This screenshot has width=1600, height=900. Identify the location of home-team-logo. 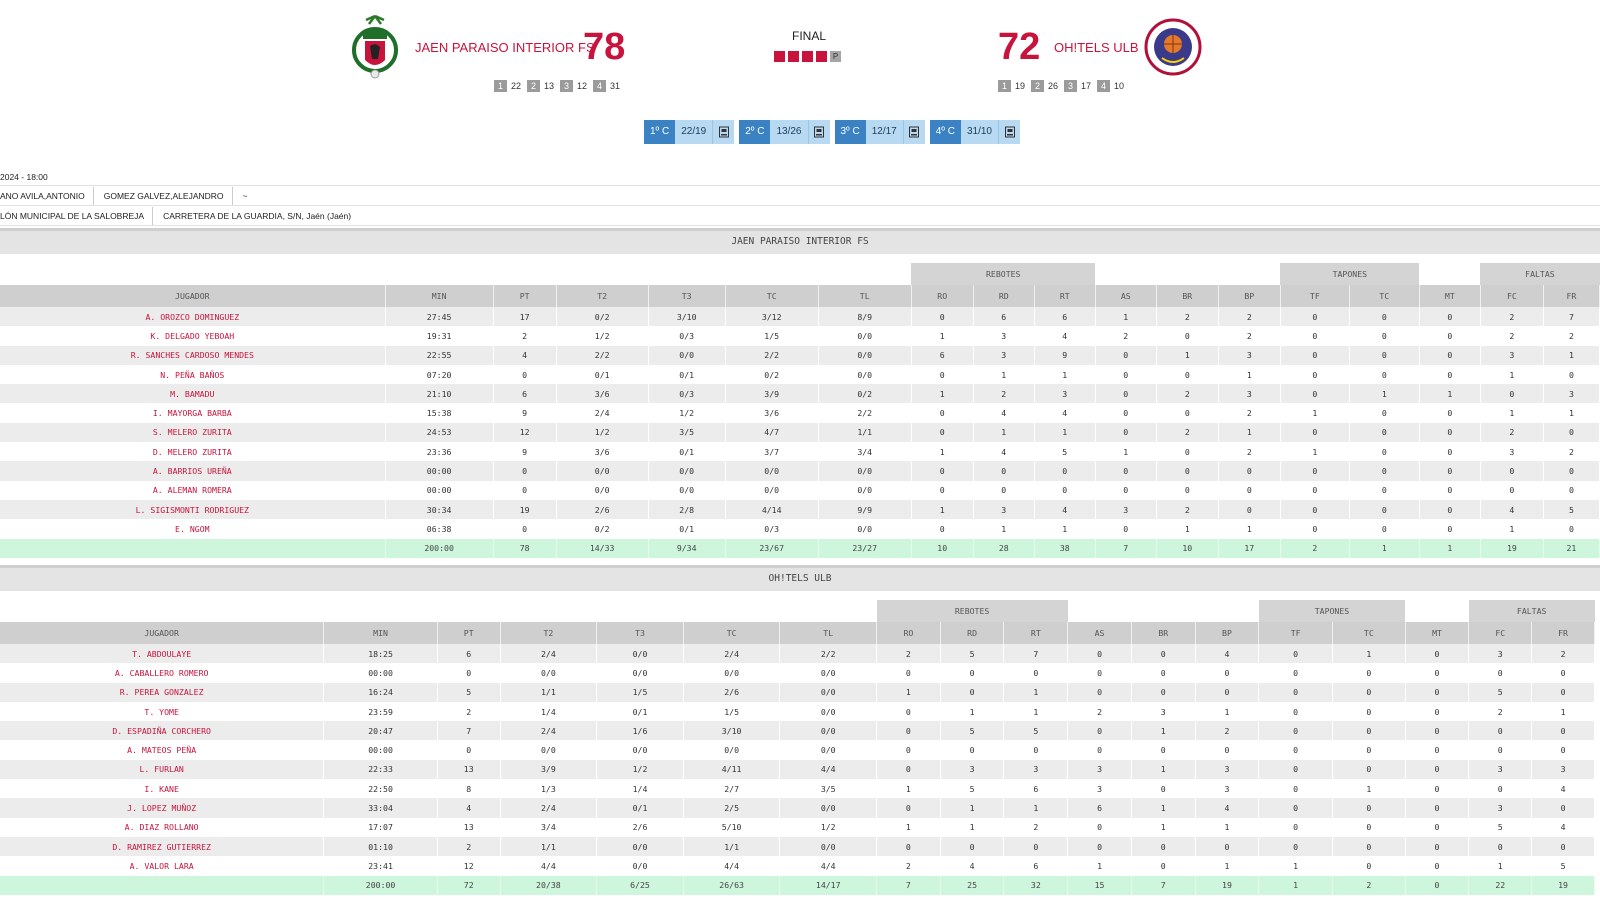
(375, 47).